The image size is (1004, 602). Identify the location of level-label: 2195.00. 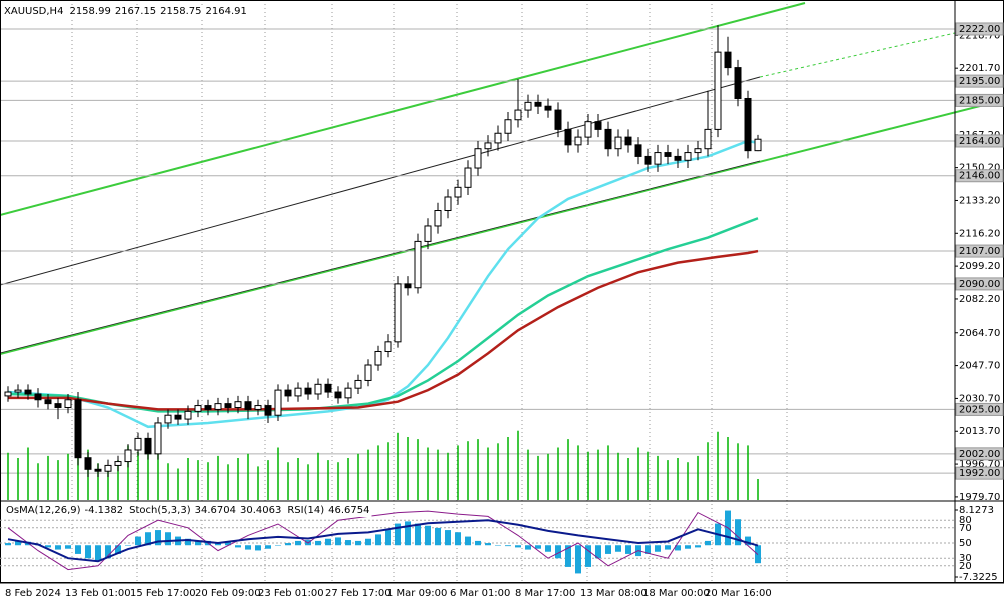
(979, 81).